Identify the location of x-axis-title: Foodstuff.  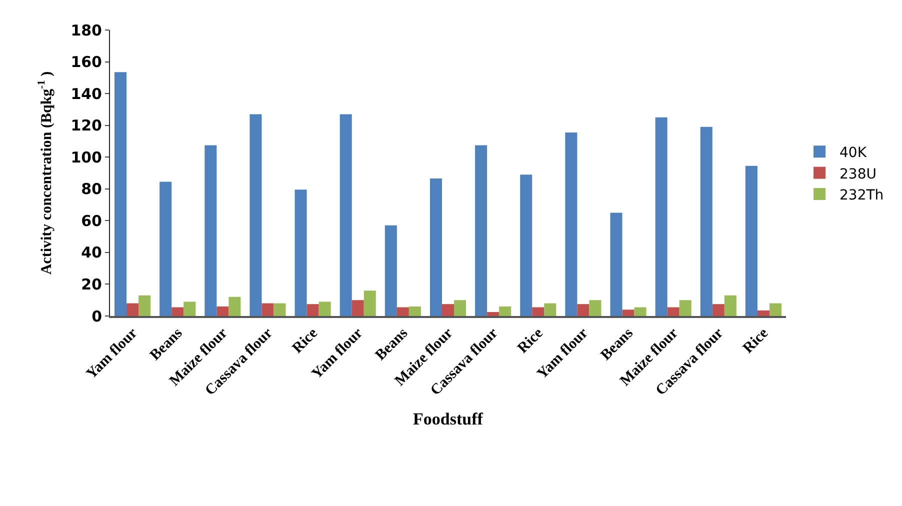
(448, 419).